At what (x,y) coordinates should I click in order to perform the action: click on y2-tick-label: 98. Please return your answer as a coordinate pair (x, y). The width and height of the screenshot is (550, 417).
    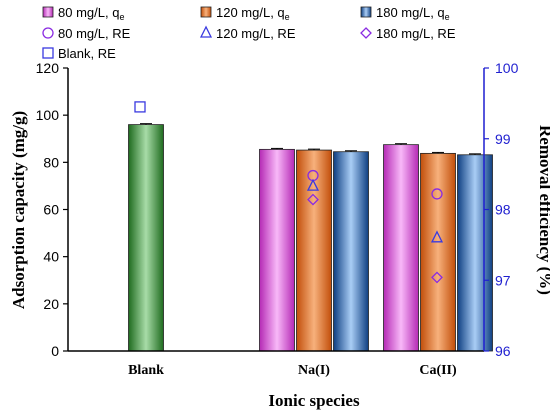
    Looking at the image, I should click on (503, 210).